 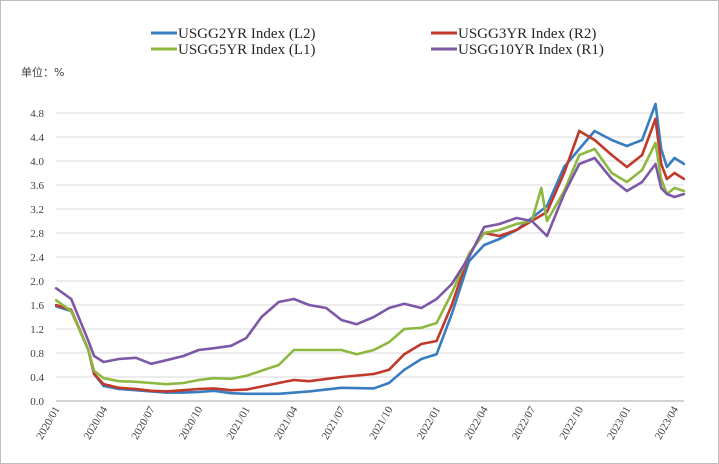 I want to click on y-axis-ticks: 0.0 0.4 0.8 1.2 1.6 2.0 2.4 2.8 3.2 3.6 4.0 4.4 4.8, so click(x=37, y=258).